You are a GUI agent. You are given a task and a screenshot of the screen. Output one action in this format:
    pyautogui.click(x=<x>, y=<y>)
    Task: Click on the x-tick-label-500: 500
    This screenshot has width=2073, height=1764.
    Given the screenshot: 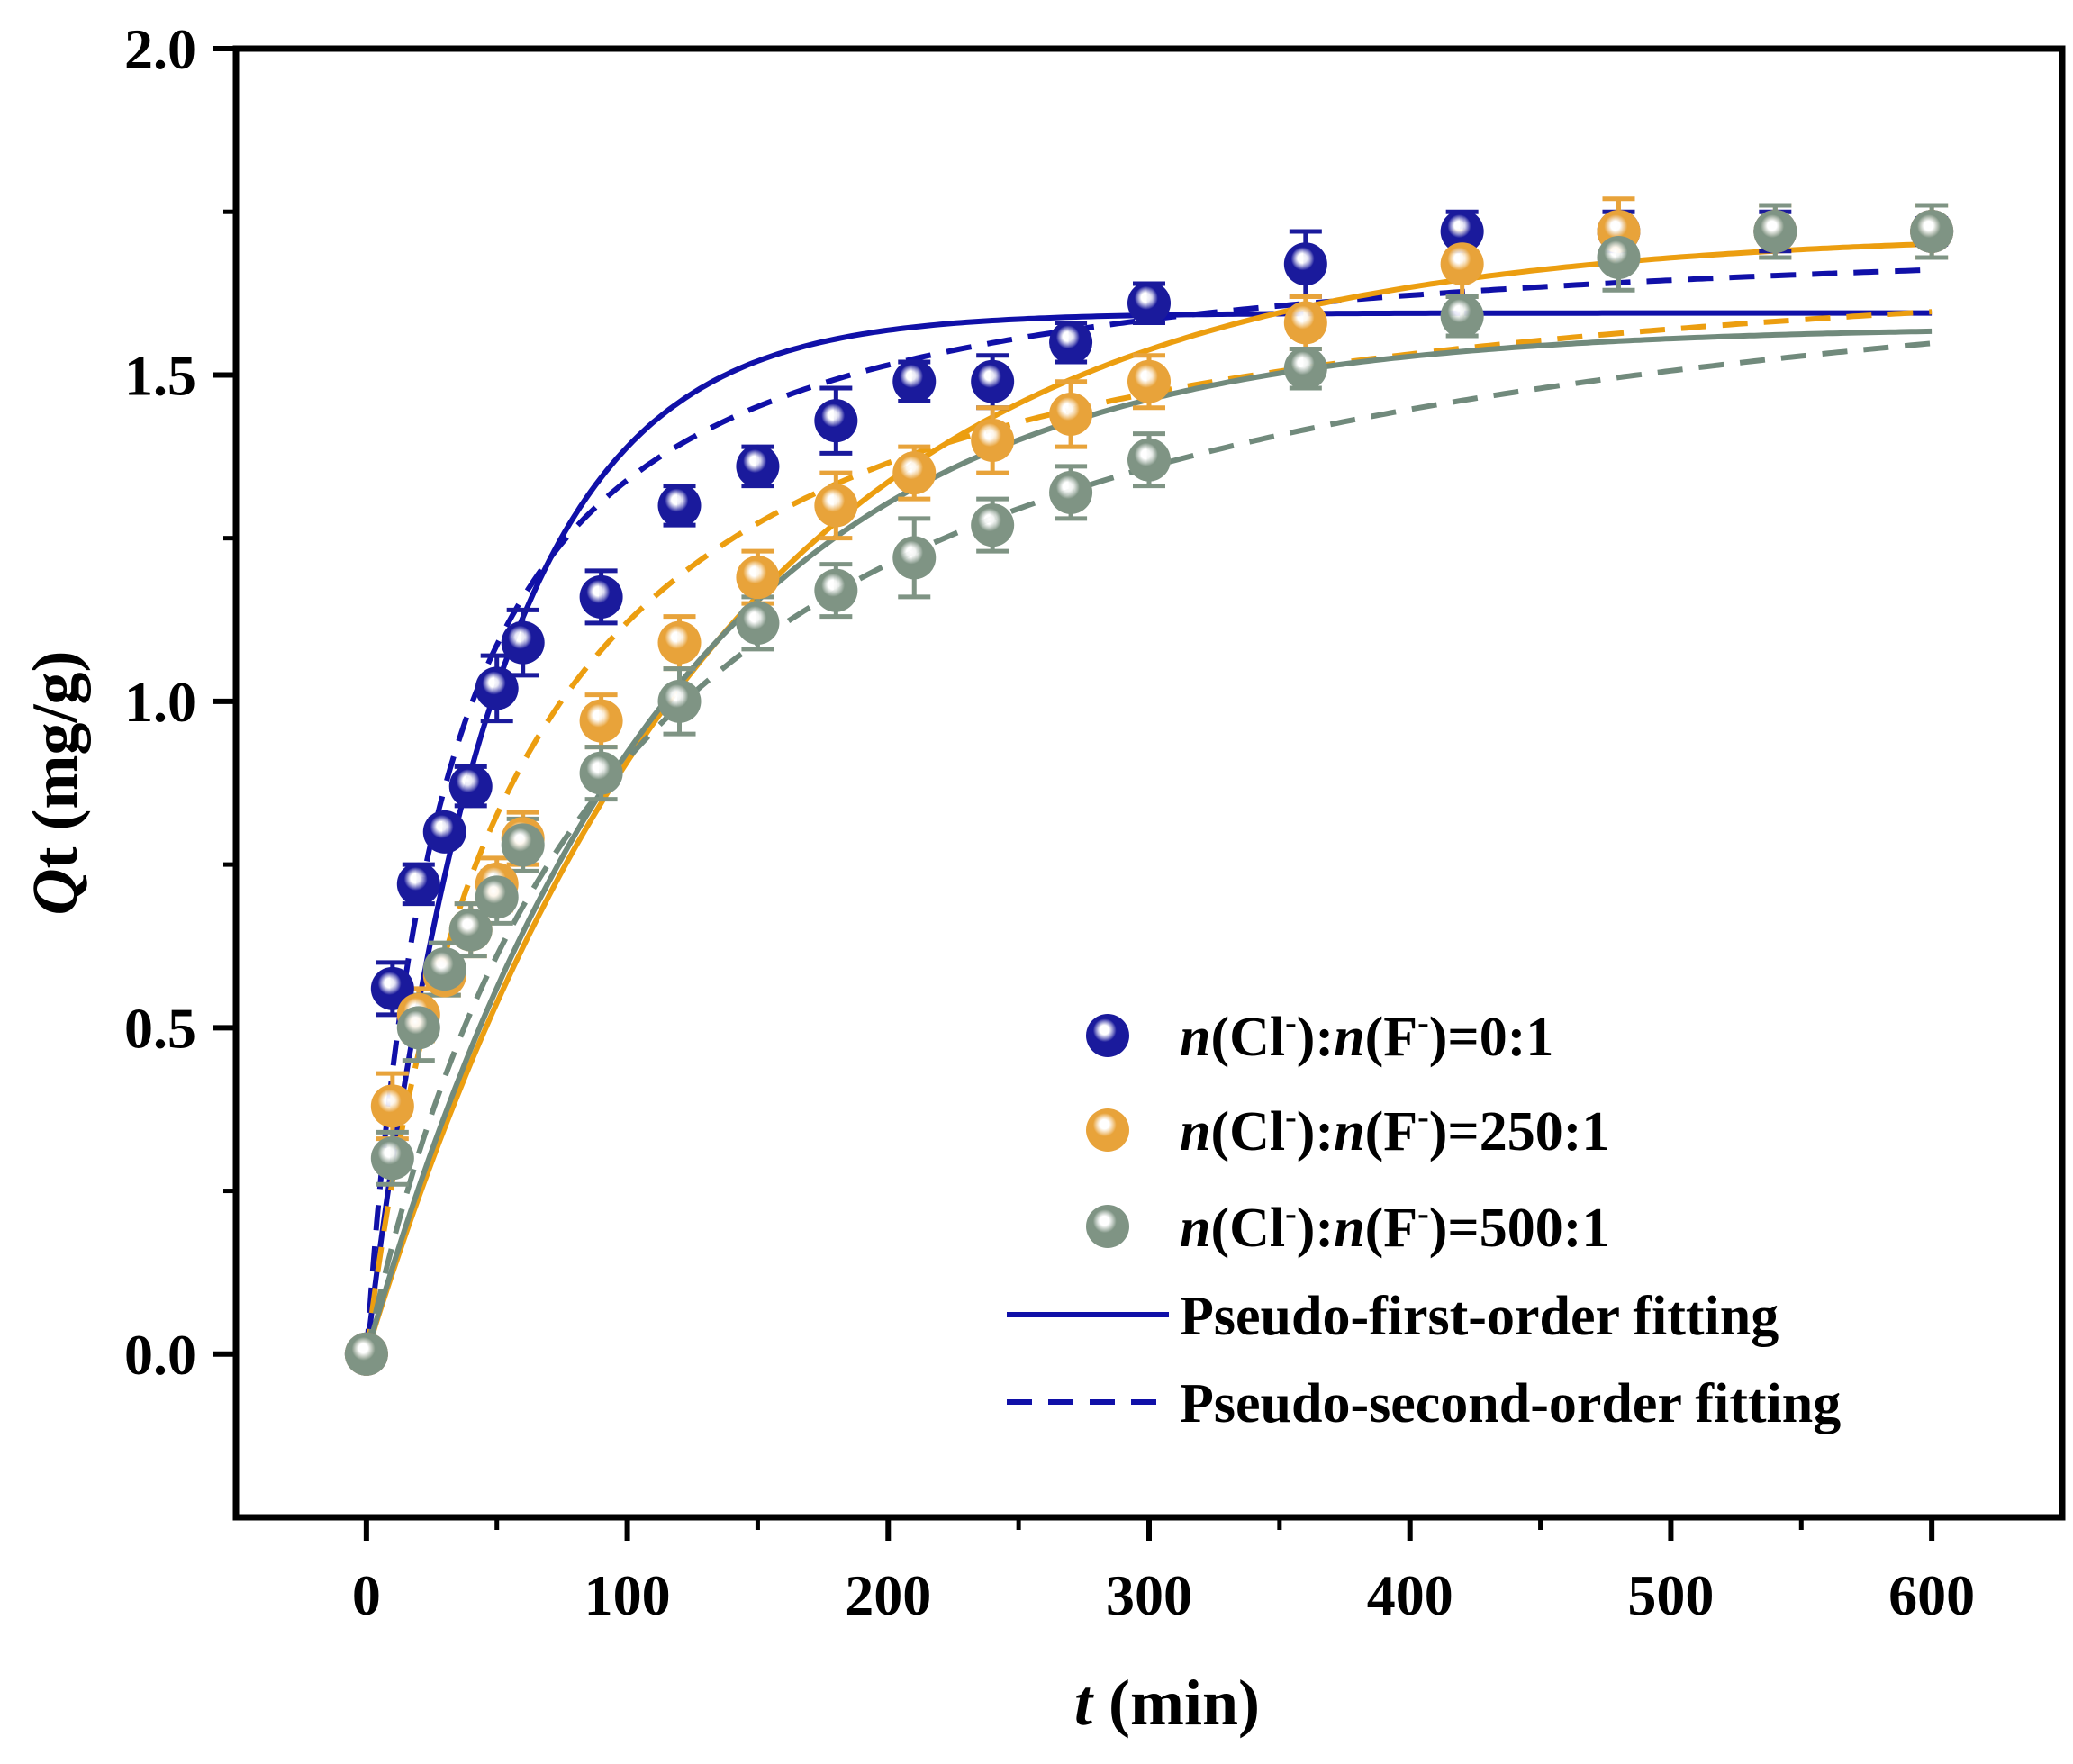 What is the action you would take?
    pyautogui.click(x=1670, y=1595)
    